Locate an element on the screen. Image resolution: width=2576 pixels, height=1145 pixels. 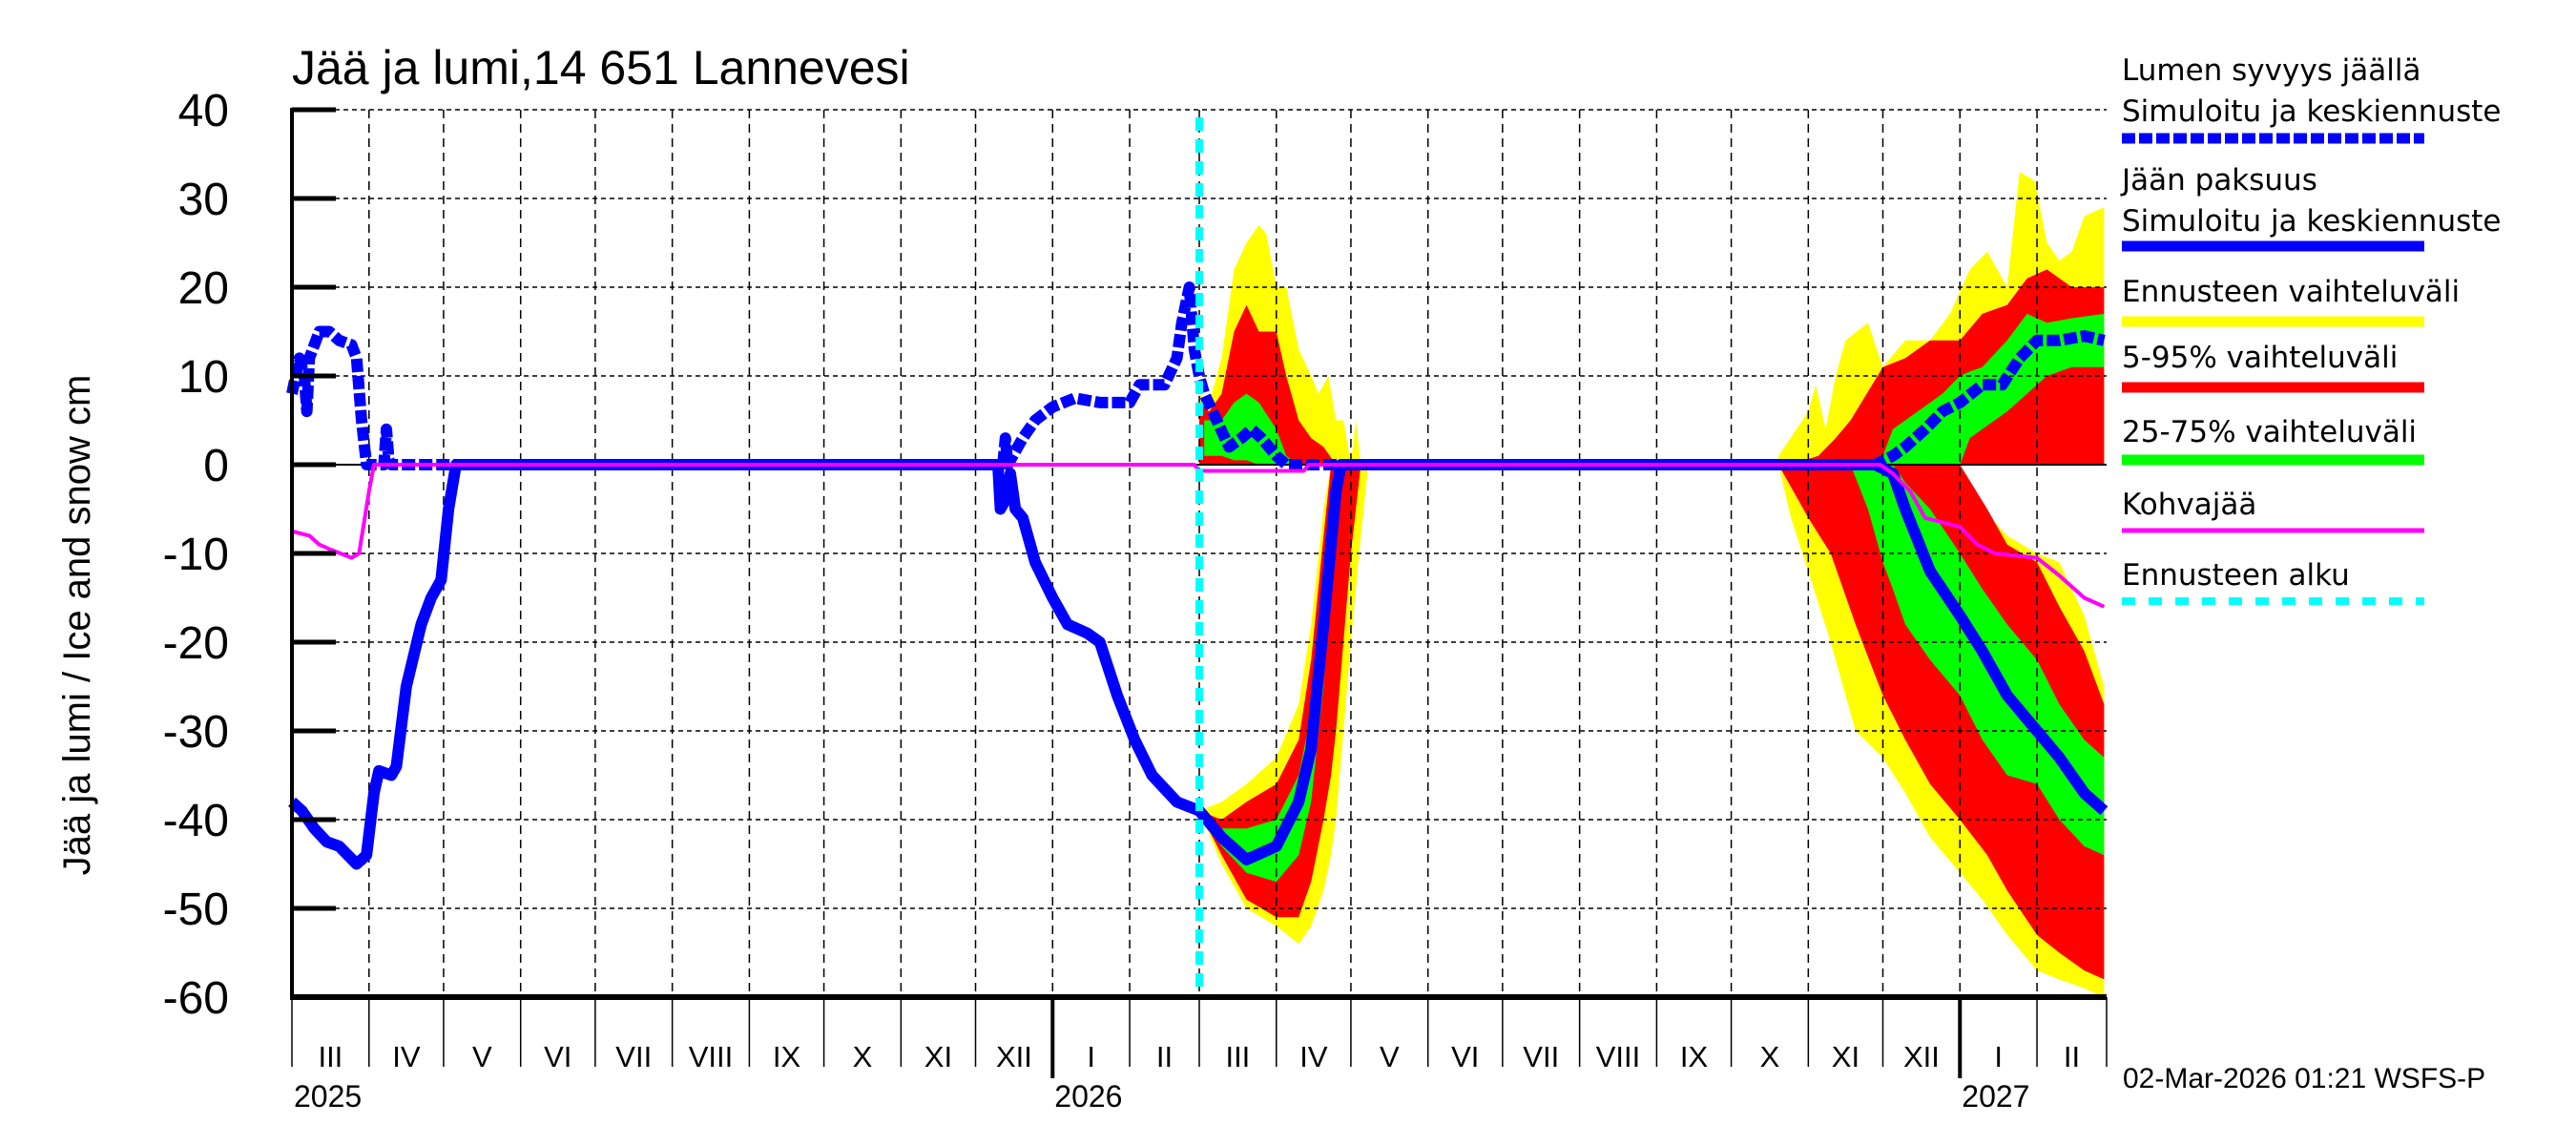
series-kohvaj- is located at coordinates (1198, 536).